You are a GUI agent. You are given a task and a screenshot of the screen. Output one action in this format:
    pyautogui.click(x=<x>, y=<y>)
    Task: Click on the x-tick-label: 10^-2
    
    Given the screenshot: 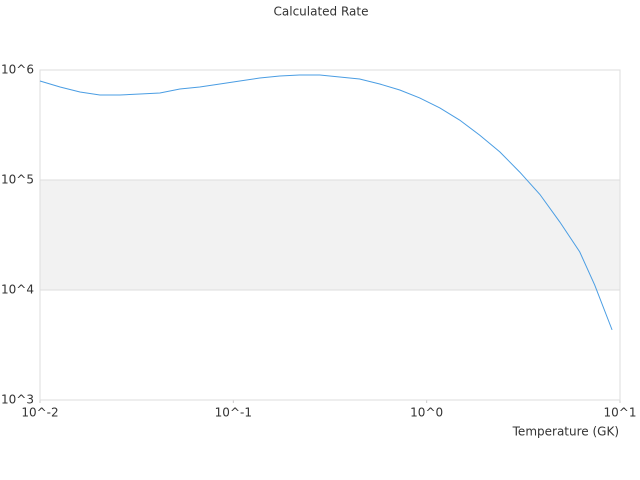 What is the action you would take?
    pyautogui.click(x=39, y=413)
    